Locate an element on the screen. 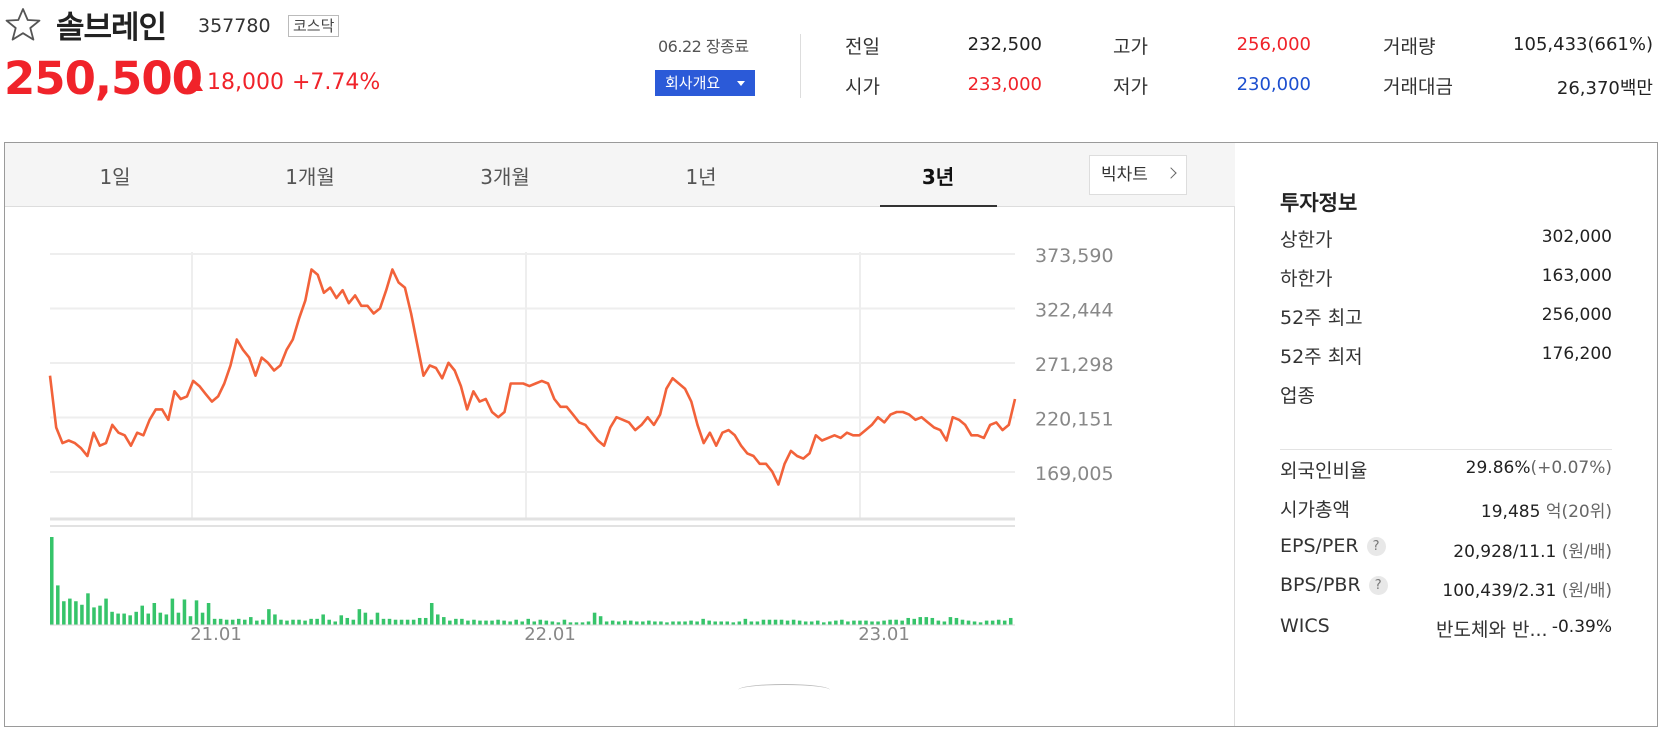 This screenshot has height=729, width=1658. stock-name: 솔브레인 is located at coordinates (111, 28).